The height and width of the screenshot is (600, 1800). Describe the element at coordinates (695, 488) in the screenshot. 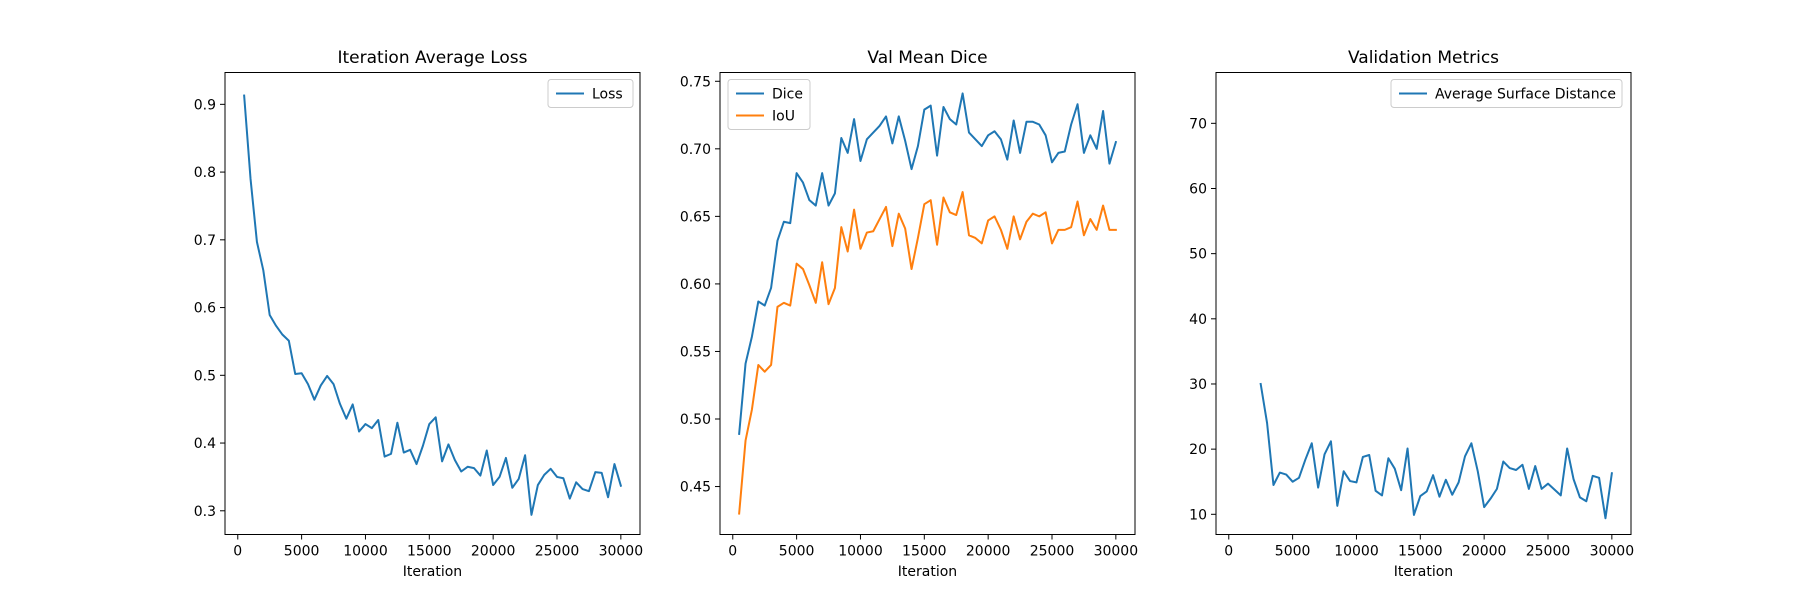

I see `y-tick-label: 0.45` at that location.